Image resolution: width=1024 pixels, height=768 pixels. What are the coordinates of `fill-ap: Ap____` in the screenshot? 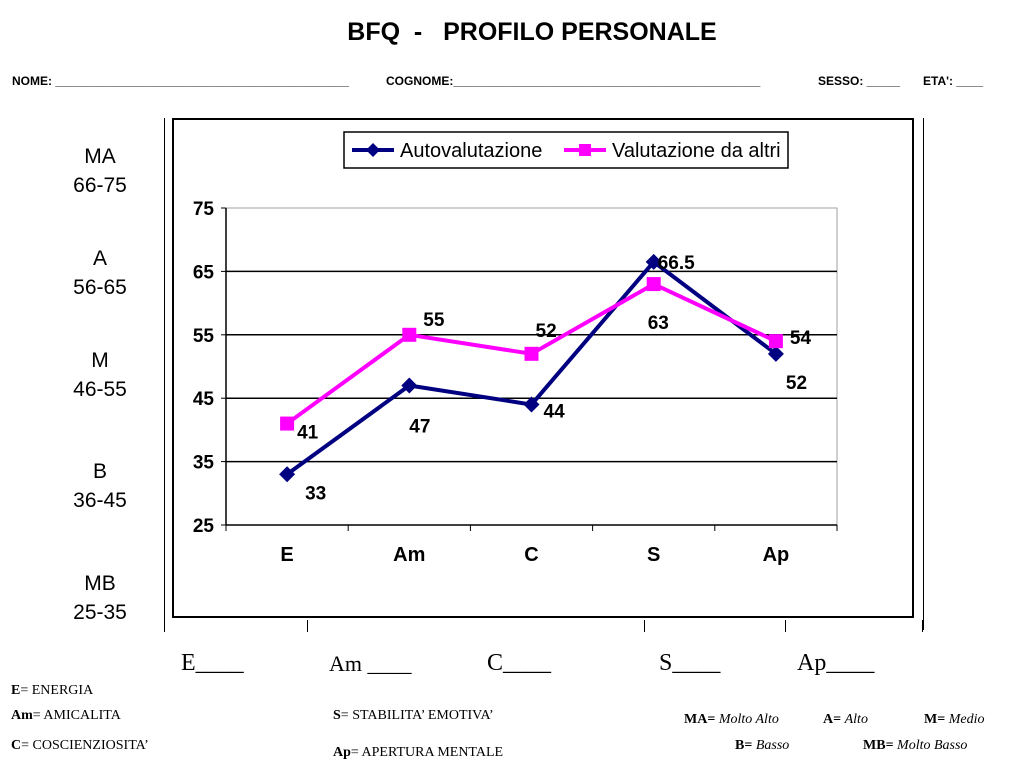 It's located at (836, 663).